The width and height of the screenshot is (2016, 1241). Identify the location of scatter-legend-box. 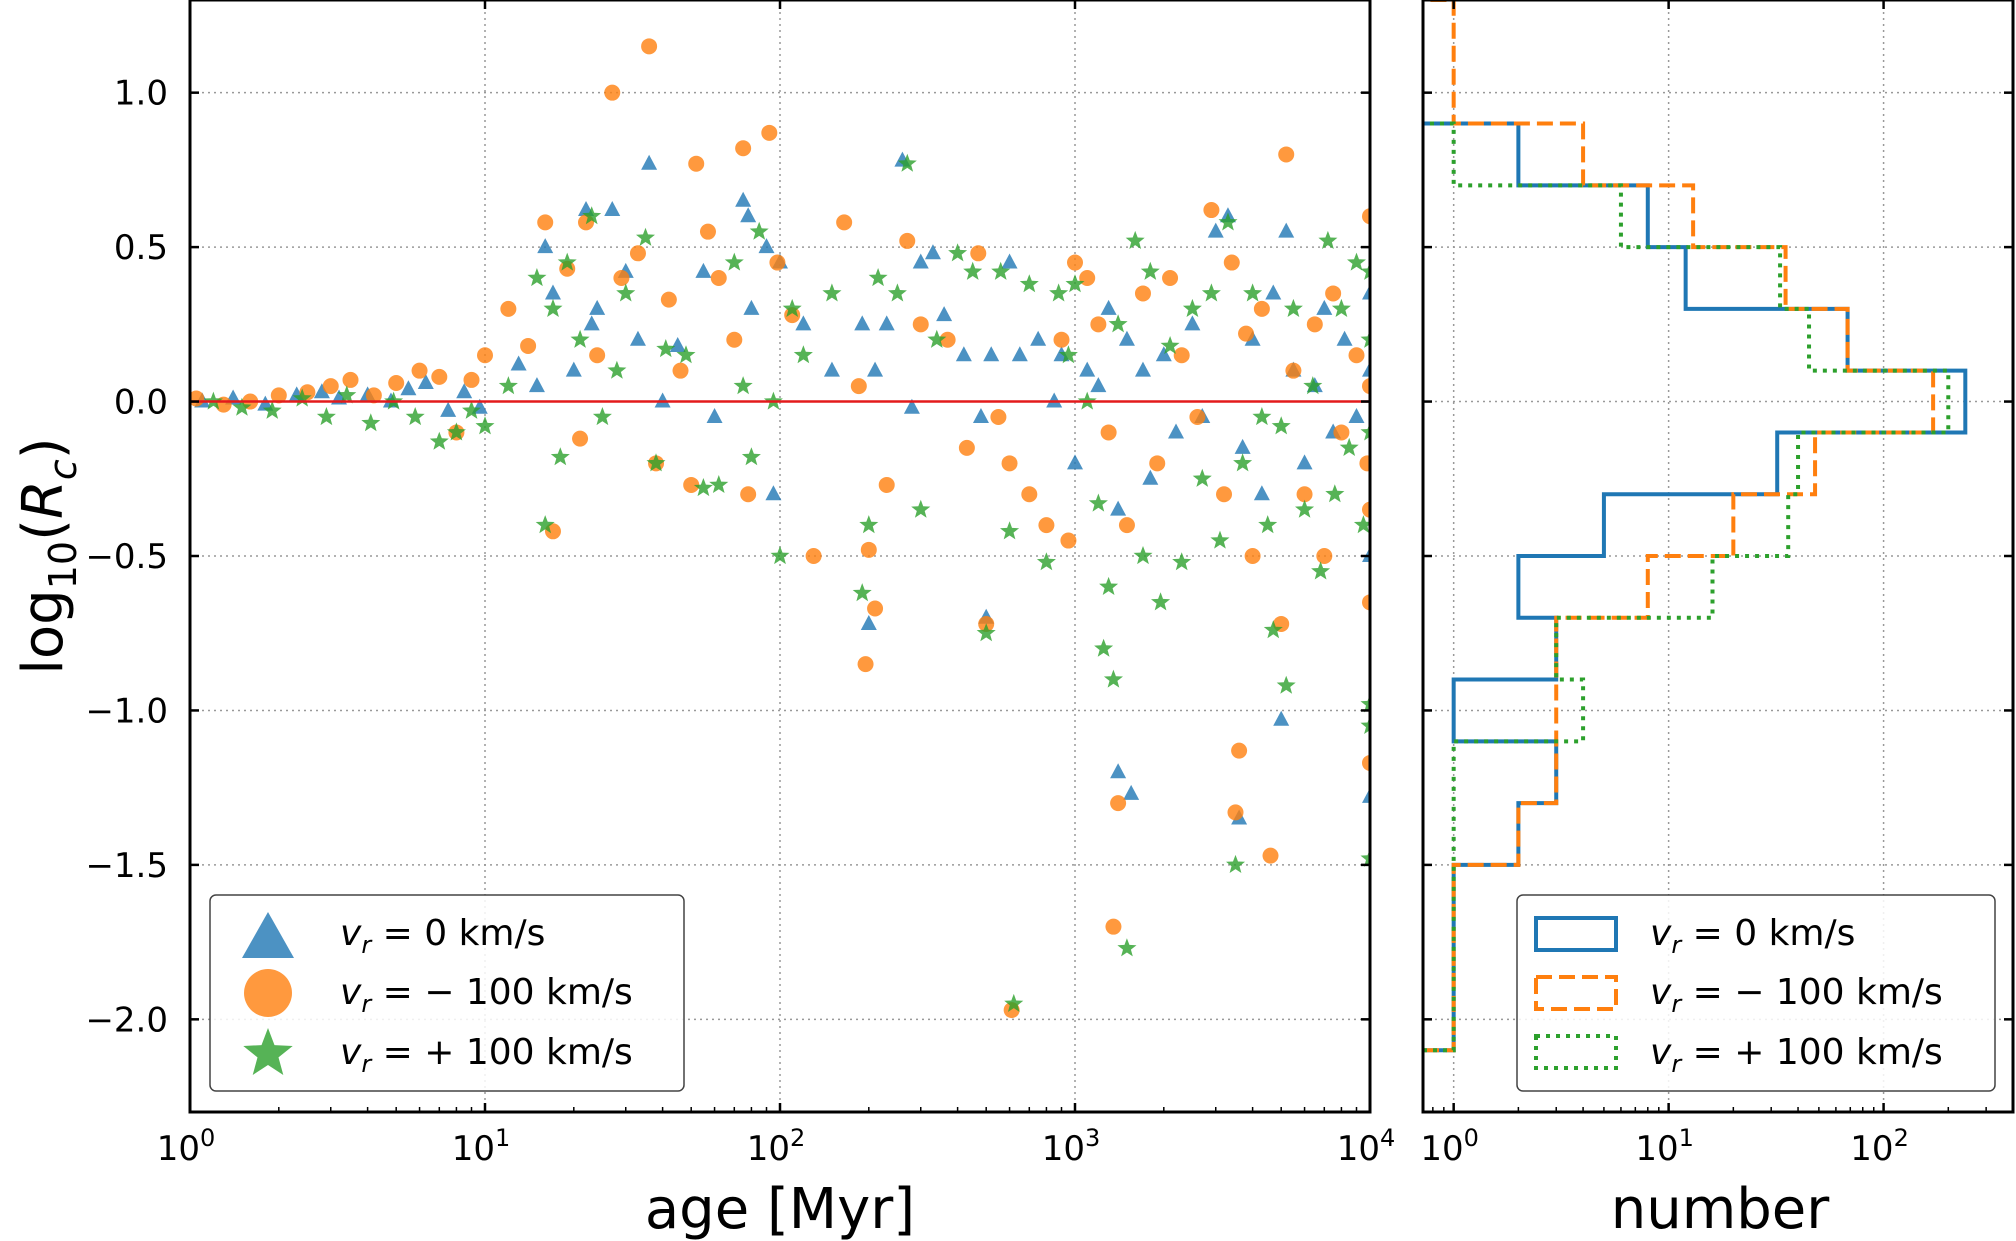
(447, 993).